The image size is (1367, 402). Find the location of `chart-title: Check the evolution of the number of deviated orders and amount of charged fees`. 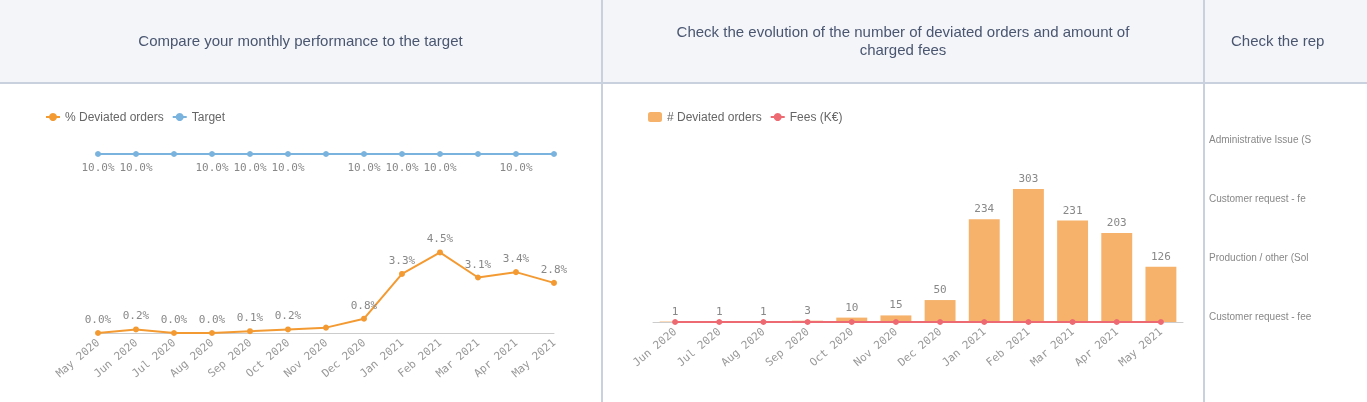

chart-title: Check the evolution of the number of deviated orders and amount of charged fees is located at coordinates (903, 42).